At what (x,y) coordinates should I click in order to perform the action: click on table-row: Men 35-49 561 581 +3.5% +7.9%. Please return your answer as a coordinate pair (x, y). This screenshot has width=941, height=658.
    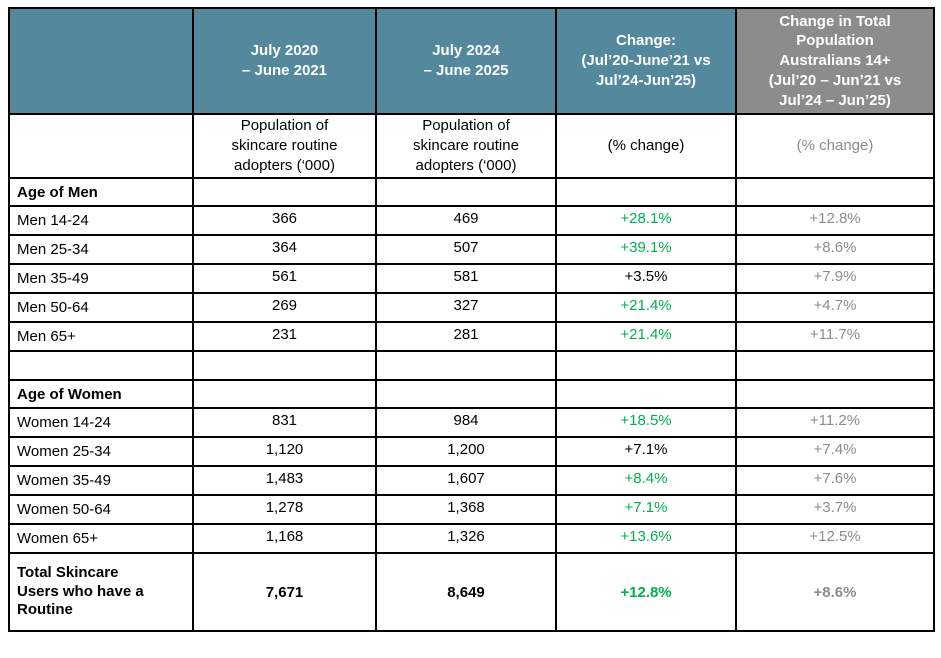
    Looking at the image, I should click on (471, 278).